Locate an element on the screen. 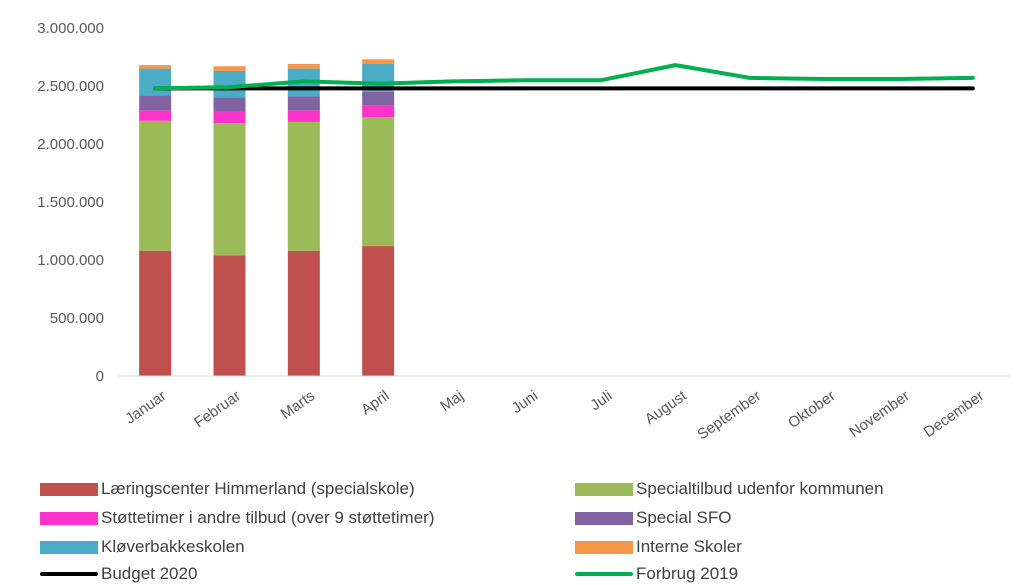 The image size is (1028, 585). legend-label: Læringscenter Himmerland (specialskole) is located at coordinates (258, 488).